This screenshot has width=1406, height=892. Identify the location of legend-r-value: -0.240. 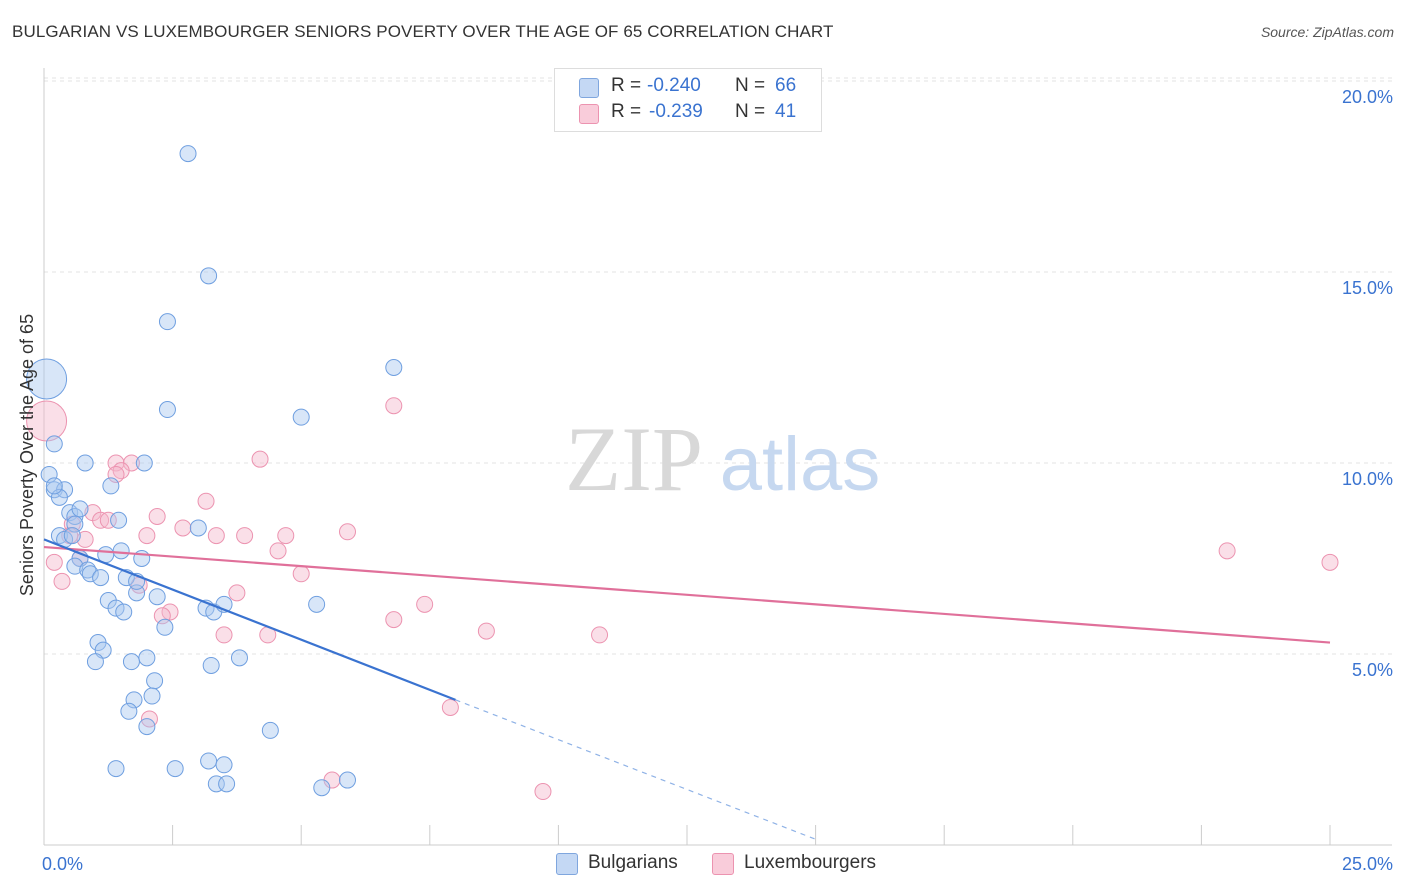
(674, 85).